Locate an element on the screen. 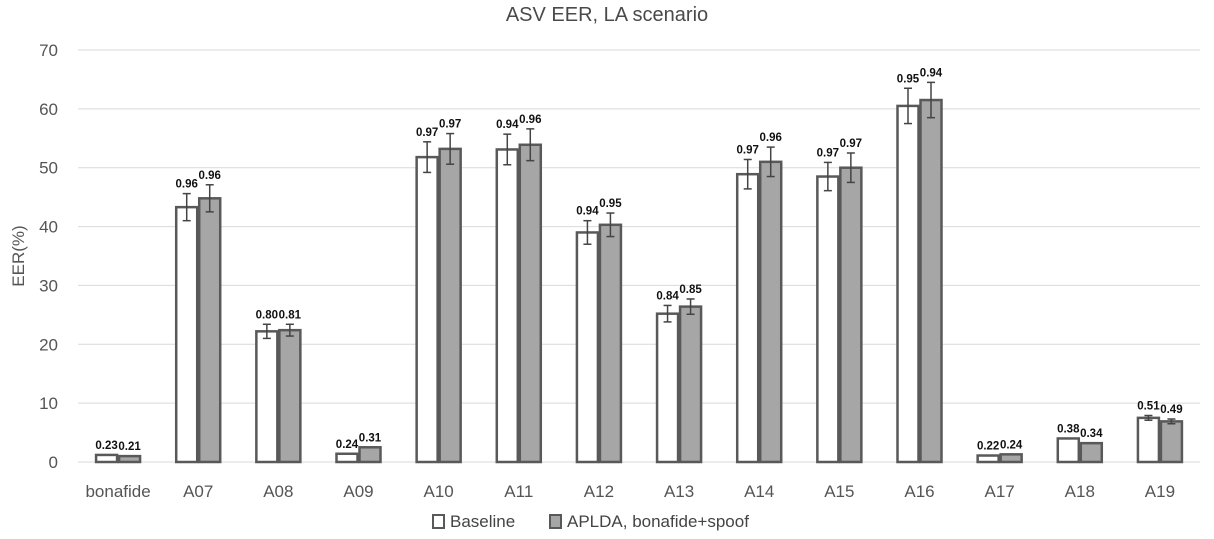 The image size is (1214, 539). x-tick-label: A19 is located at coordinates (1160, 491).